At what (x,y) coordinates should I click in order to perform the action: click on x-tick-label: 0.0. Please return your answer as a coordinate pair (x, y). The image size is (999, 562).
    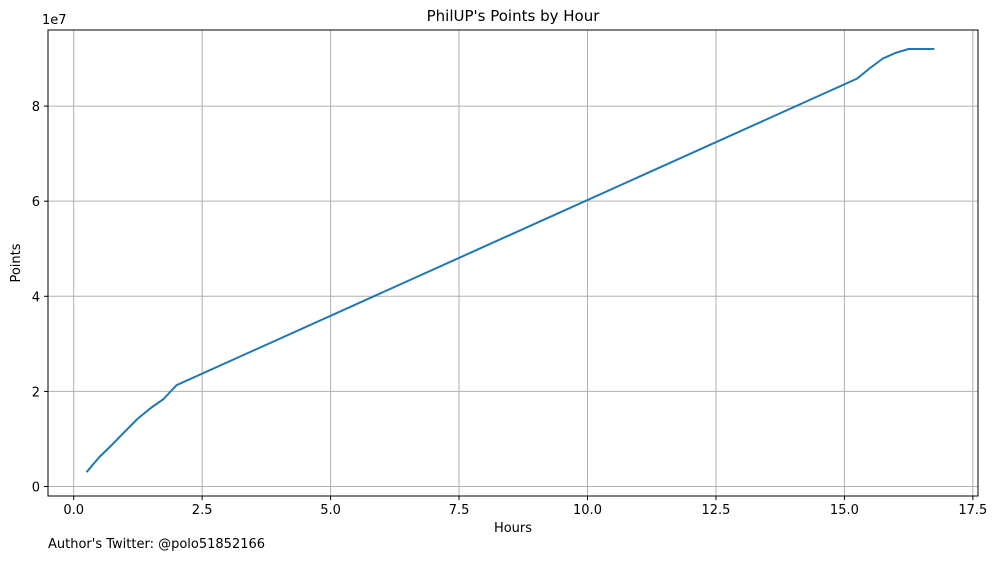
    Looking at the image, I should click on (73, 510).